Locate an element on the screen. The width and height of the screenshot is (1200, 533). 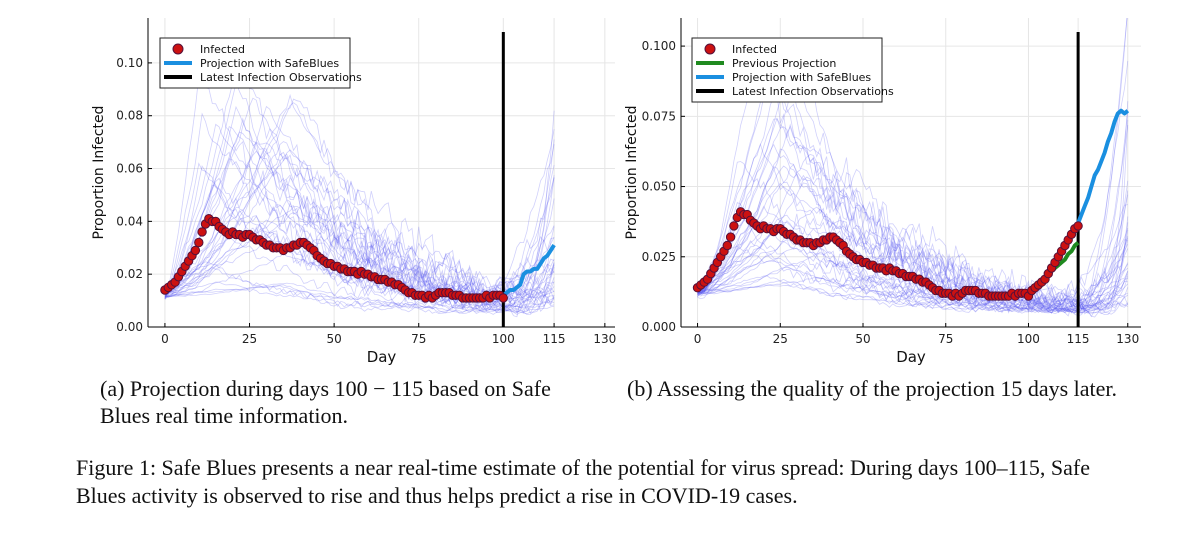
y-tick-label: 0.00 is located at coordinates (129, 327).